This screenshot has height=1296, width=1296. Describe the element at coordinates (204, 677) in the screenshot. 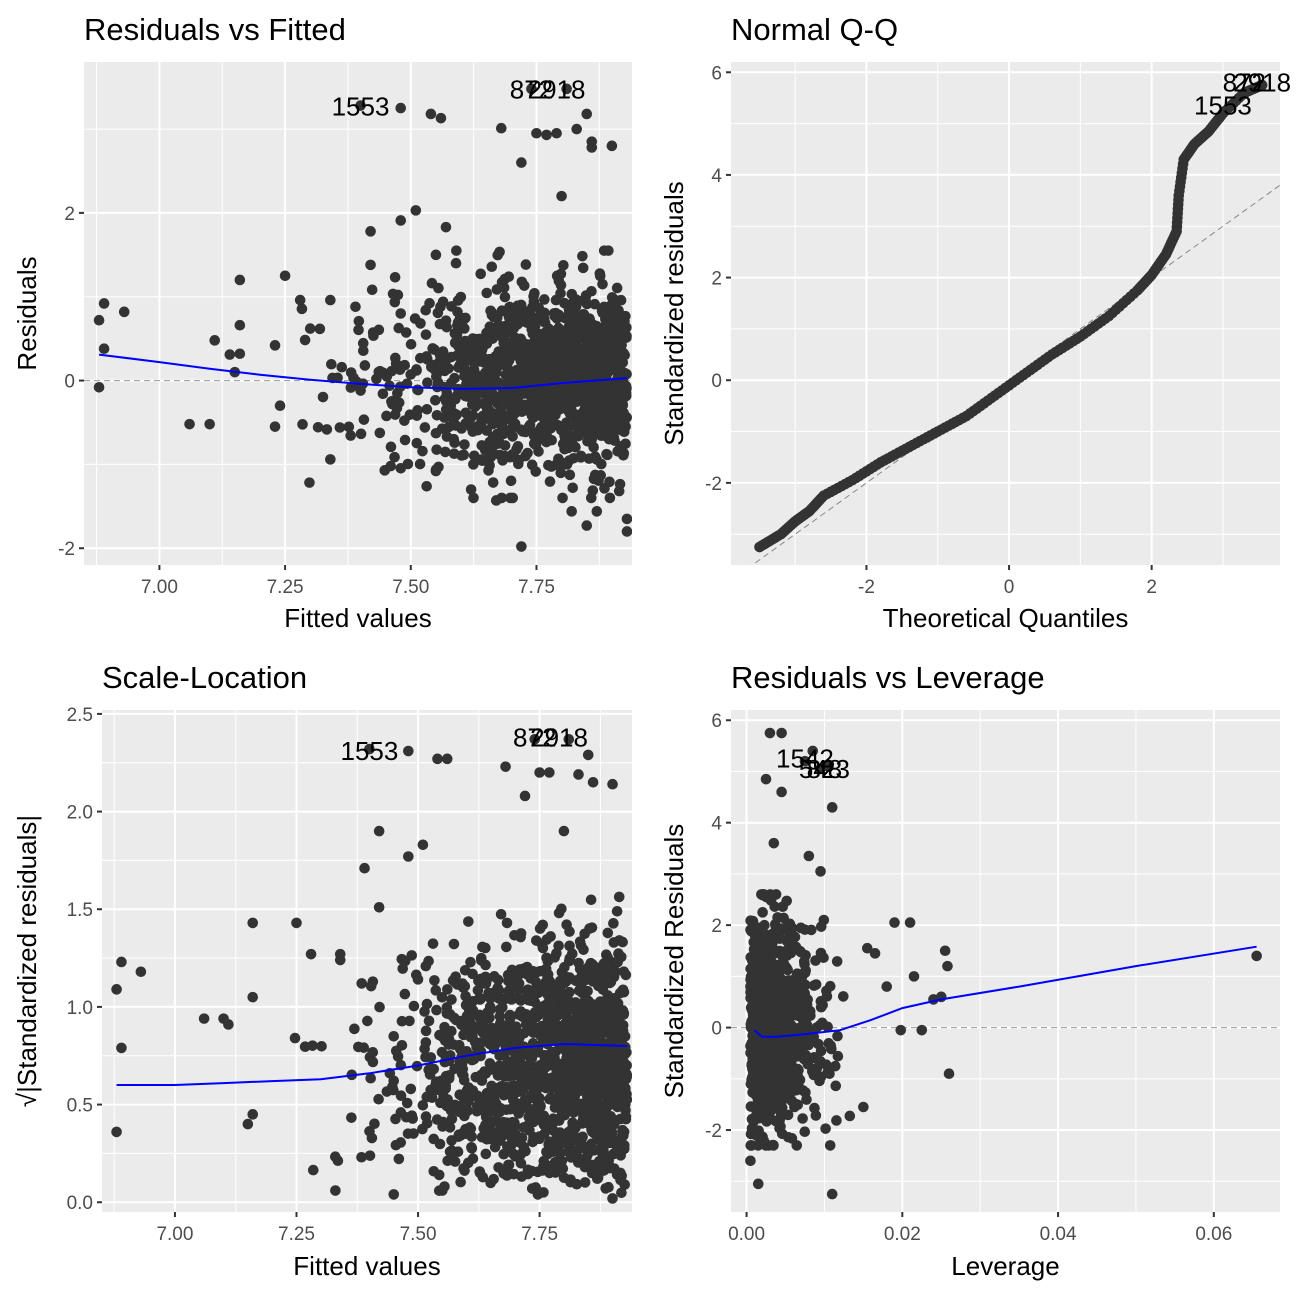

I see `chart-title: Scale-Location` at that location.